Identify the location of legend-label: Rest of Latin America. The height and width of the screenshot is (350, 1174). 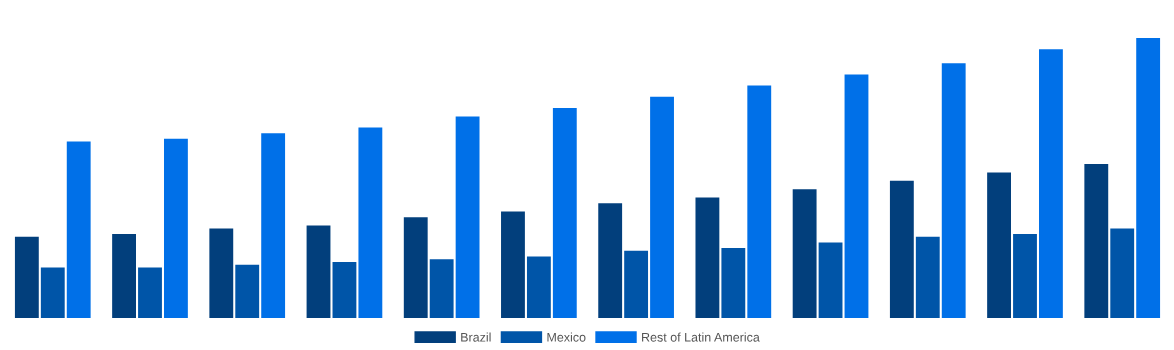
(701, 337).